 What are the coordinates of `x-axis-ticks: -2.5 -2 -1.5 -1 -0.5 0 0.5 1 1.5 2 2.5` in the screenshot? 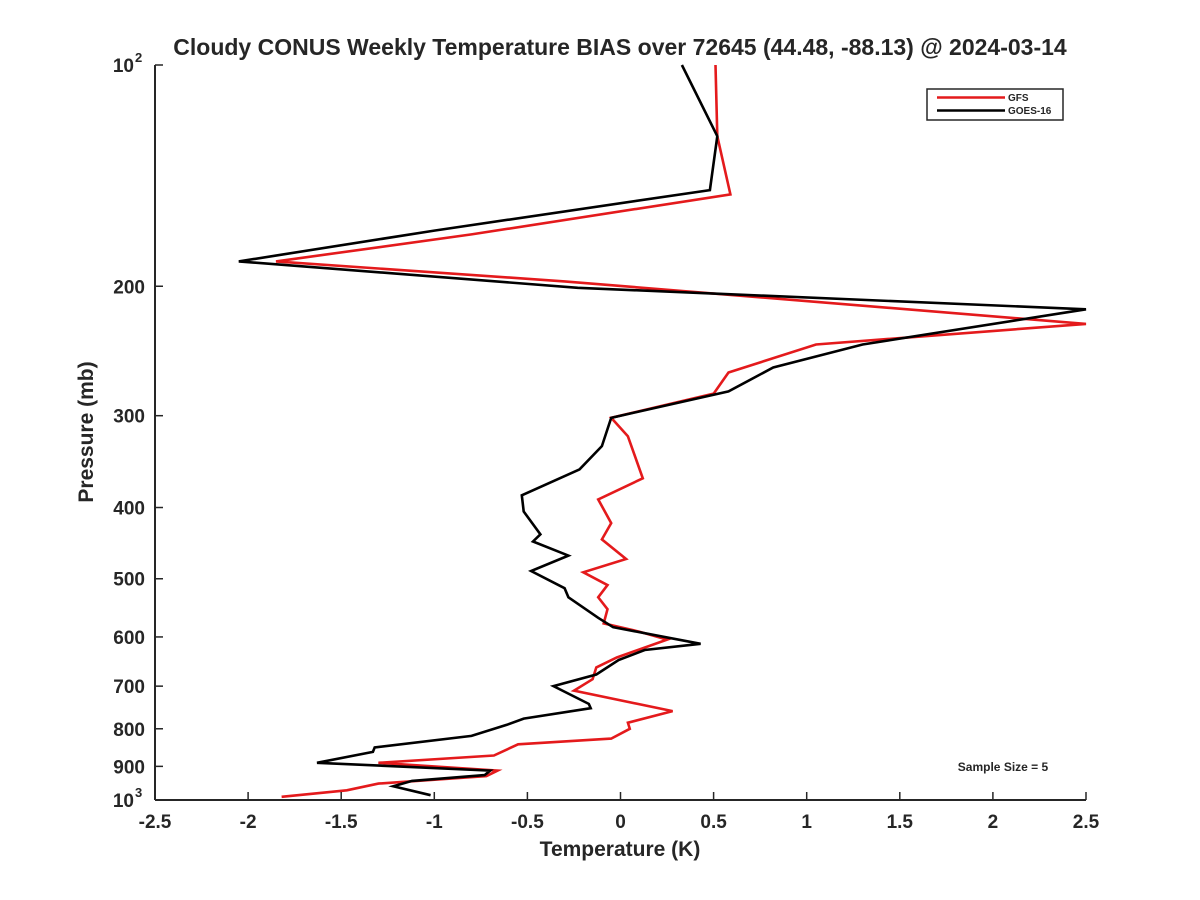 It's located at (619, 812).